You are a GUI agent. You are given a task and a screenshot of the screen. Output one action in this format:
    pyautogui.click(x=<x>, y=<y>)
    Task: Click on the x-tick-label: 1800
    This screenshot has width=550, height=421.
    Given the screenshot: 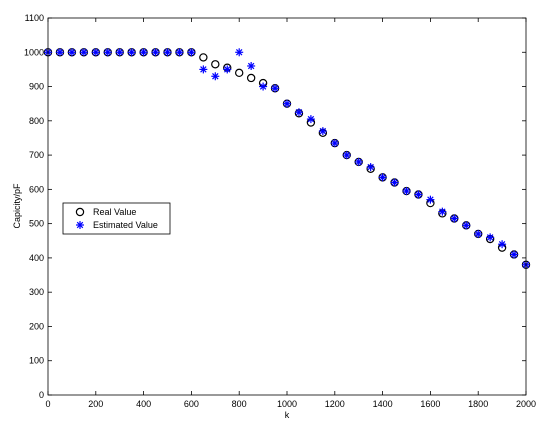 What is the action you would take?
    pyautogui.click(x=478, y=404)
    